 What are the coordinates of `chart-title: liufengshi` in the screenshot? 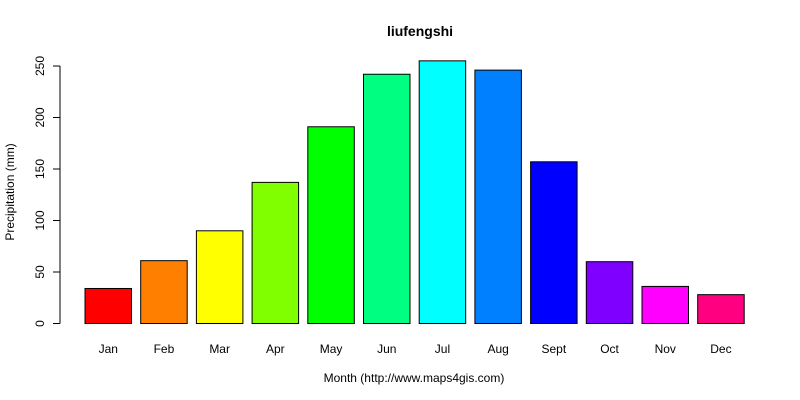 It's located at (420, 31).